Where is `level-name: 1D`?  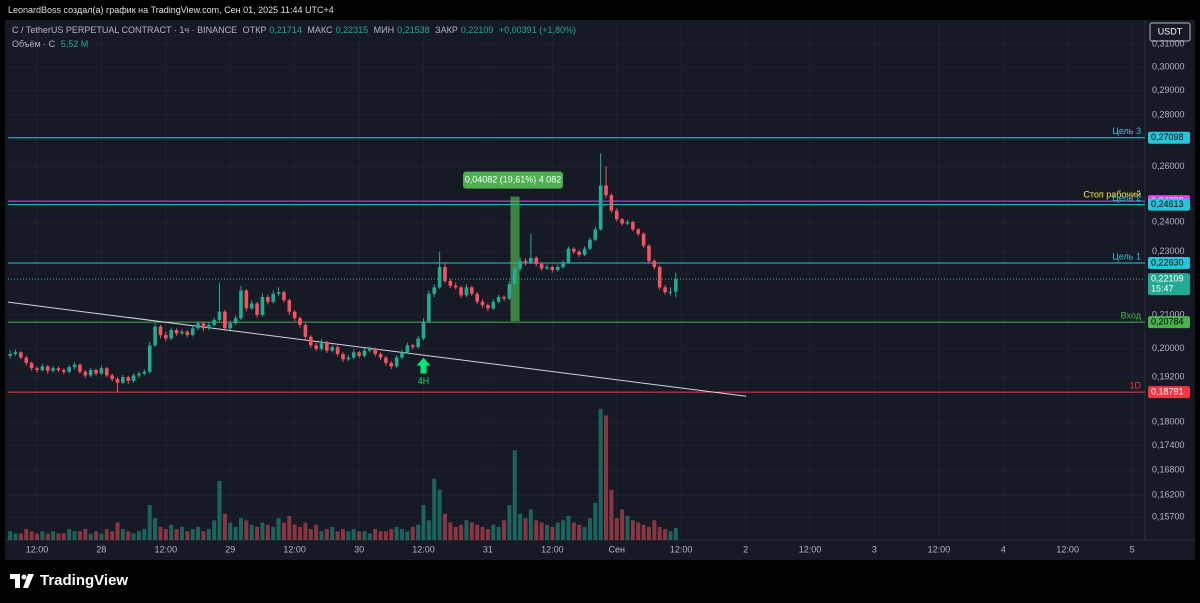 level-name: 1D is located at coordinates (1135, 386).